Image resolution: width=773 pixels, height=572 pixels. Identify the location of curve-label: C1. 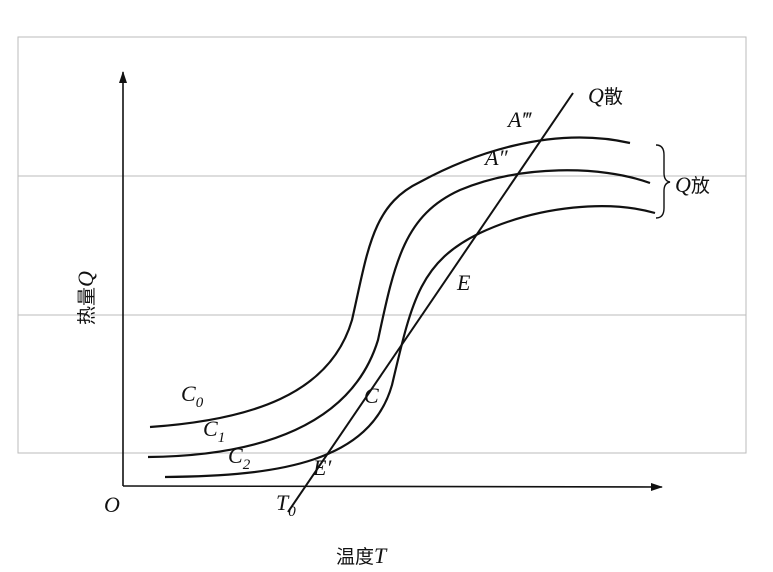
(214, 431).